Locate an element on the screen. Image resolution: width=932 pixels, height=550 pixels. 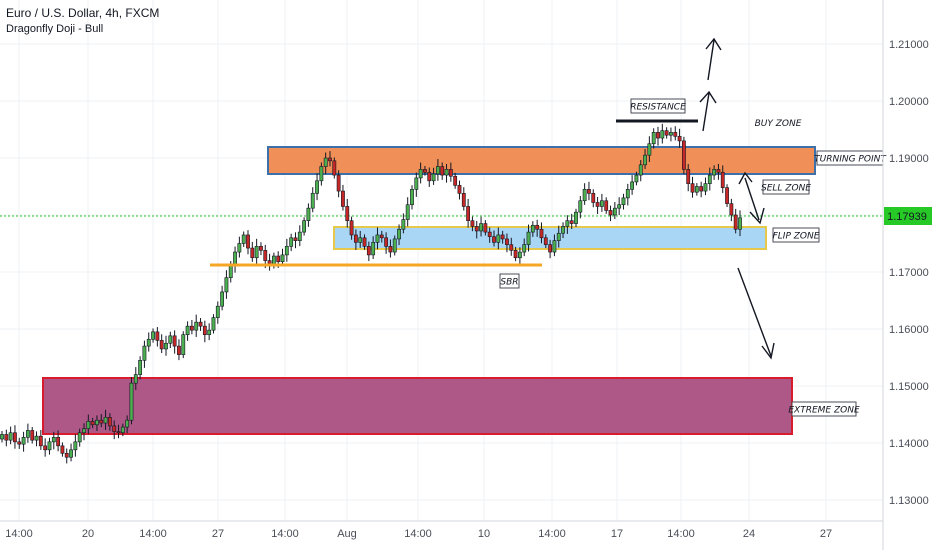
flip-zone-label: FLIP ZONE is located at coordinates (796, 237).